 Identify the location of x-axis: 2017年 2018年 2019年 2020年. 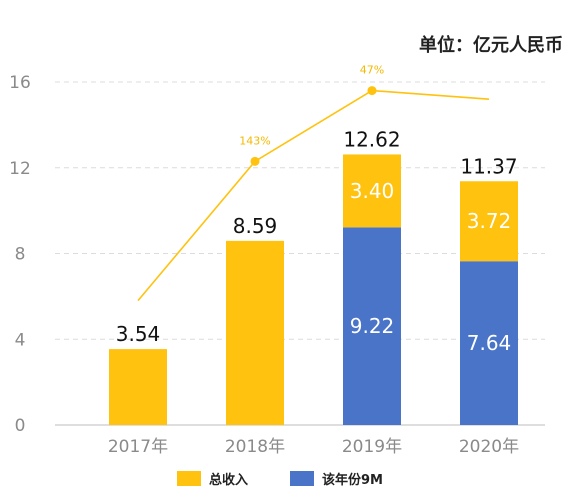
(313, 447).